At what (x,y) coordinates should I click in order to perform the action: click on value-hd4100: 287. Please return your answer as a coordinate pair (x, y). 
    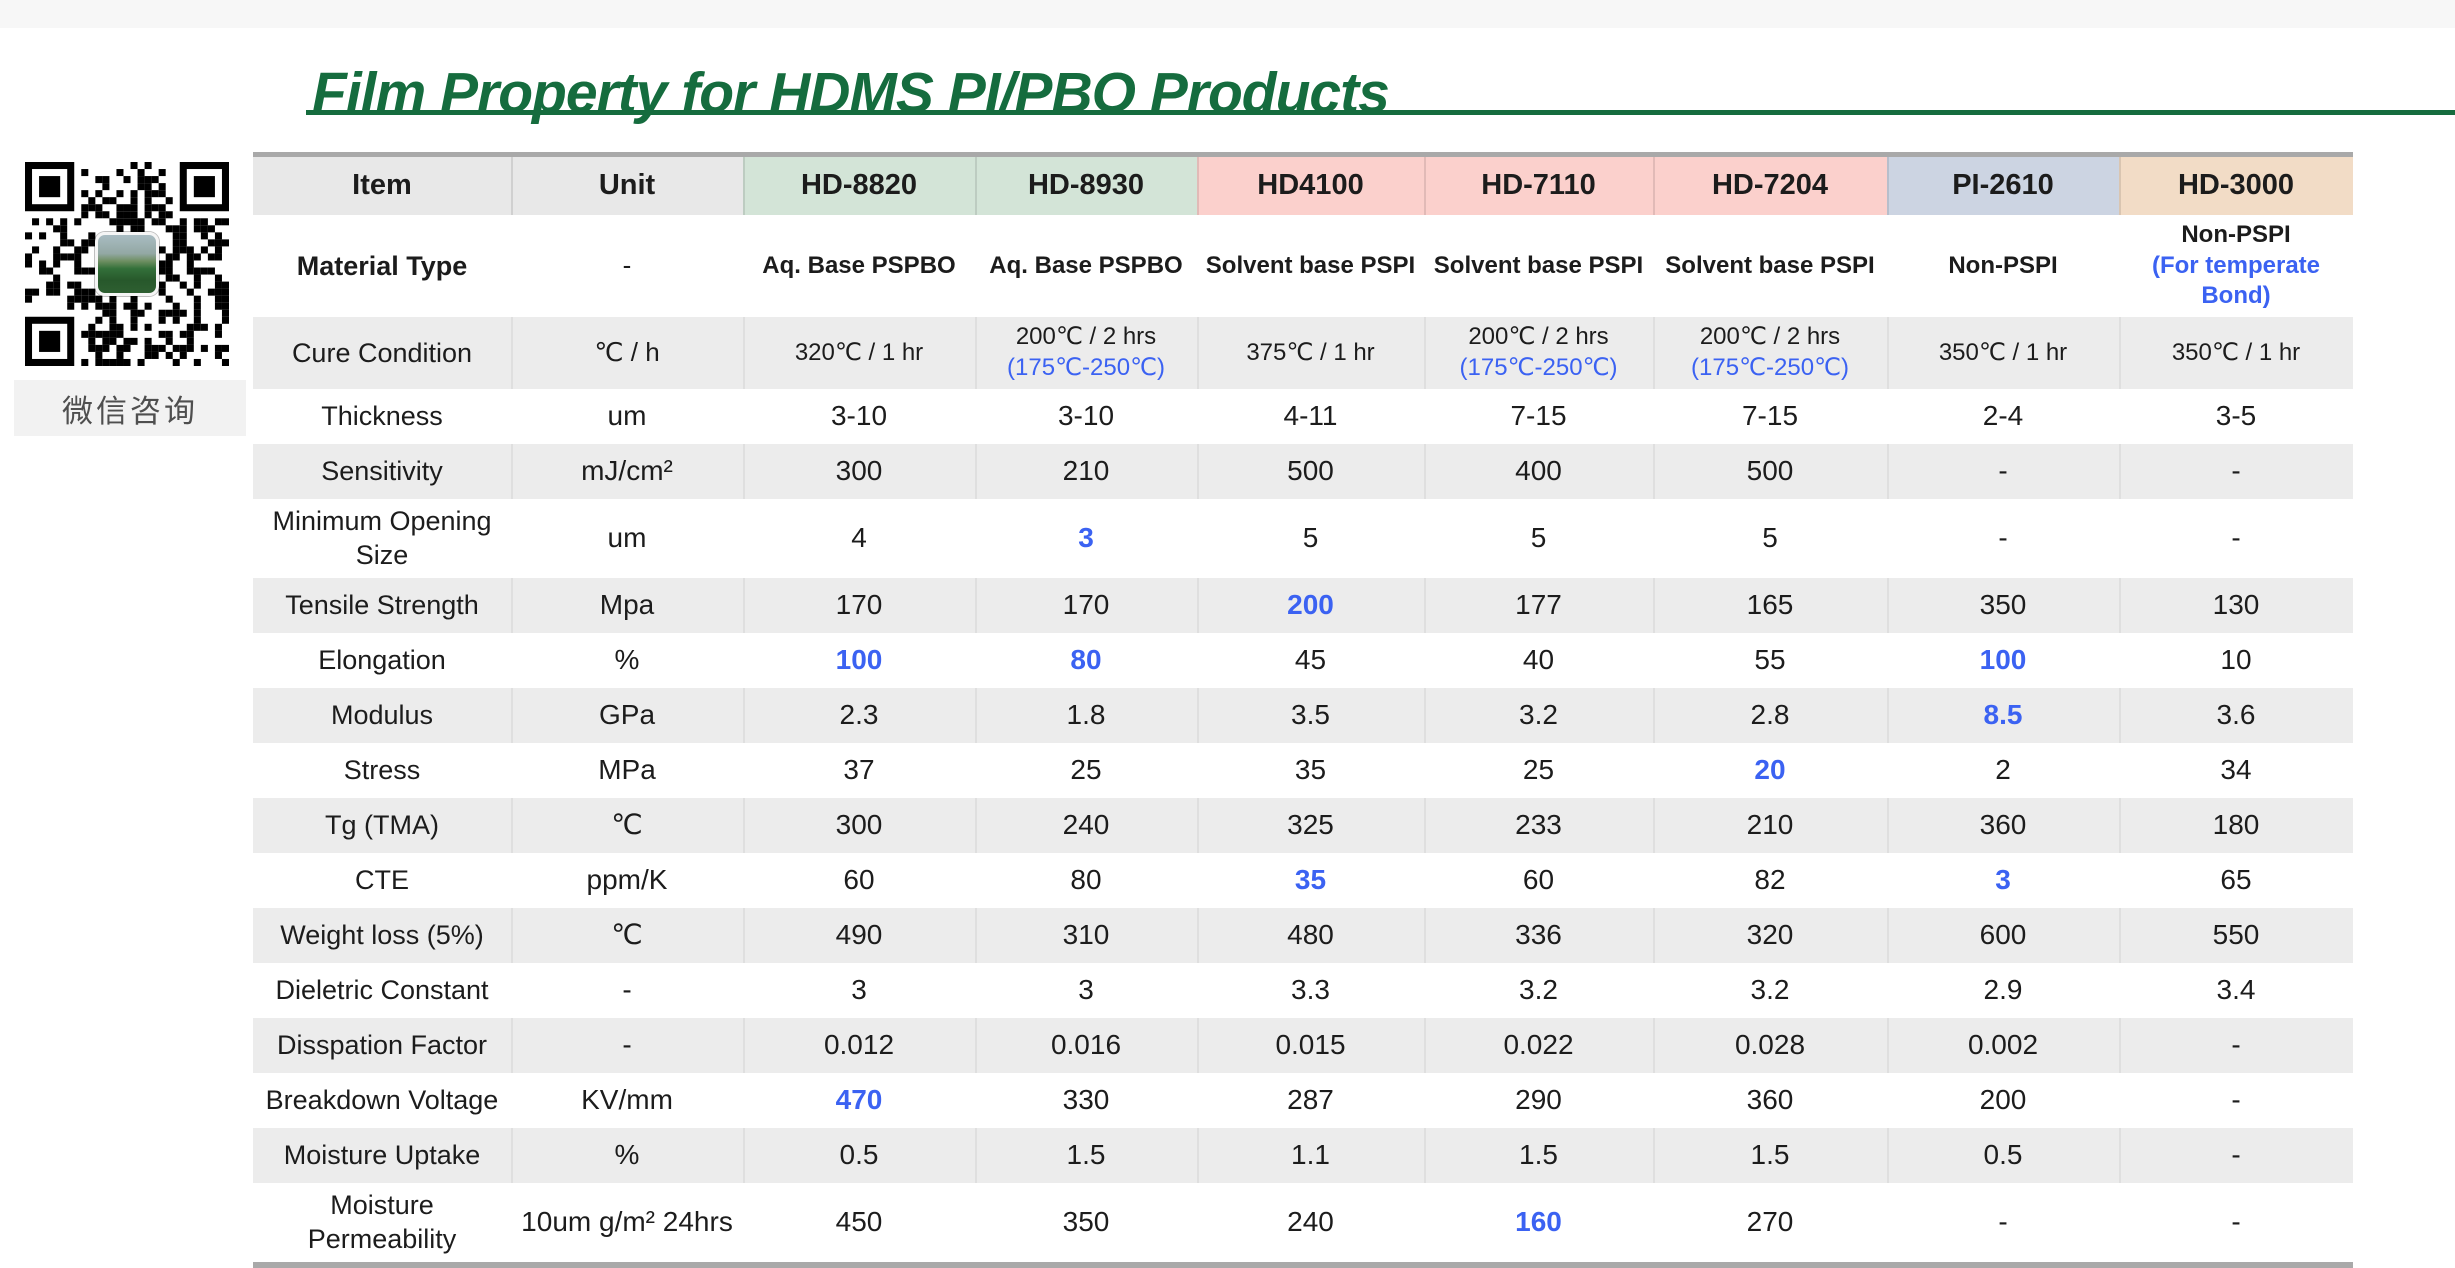
    Looking at the image, I should click on (1310, 1100).